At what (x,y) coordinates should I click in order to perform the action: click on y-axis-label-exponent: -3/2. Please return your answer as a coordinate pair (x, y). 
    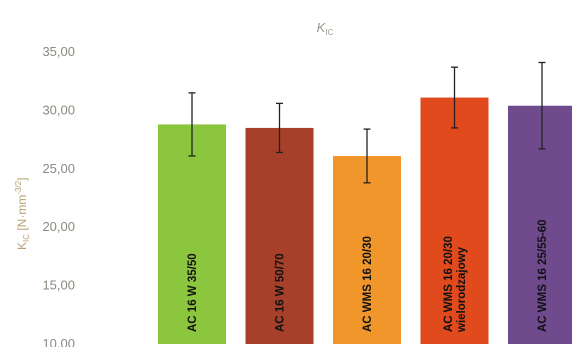
    Looking at the image, I should click on (18, 187).